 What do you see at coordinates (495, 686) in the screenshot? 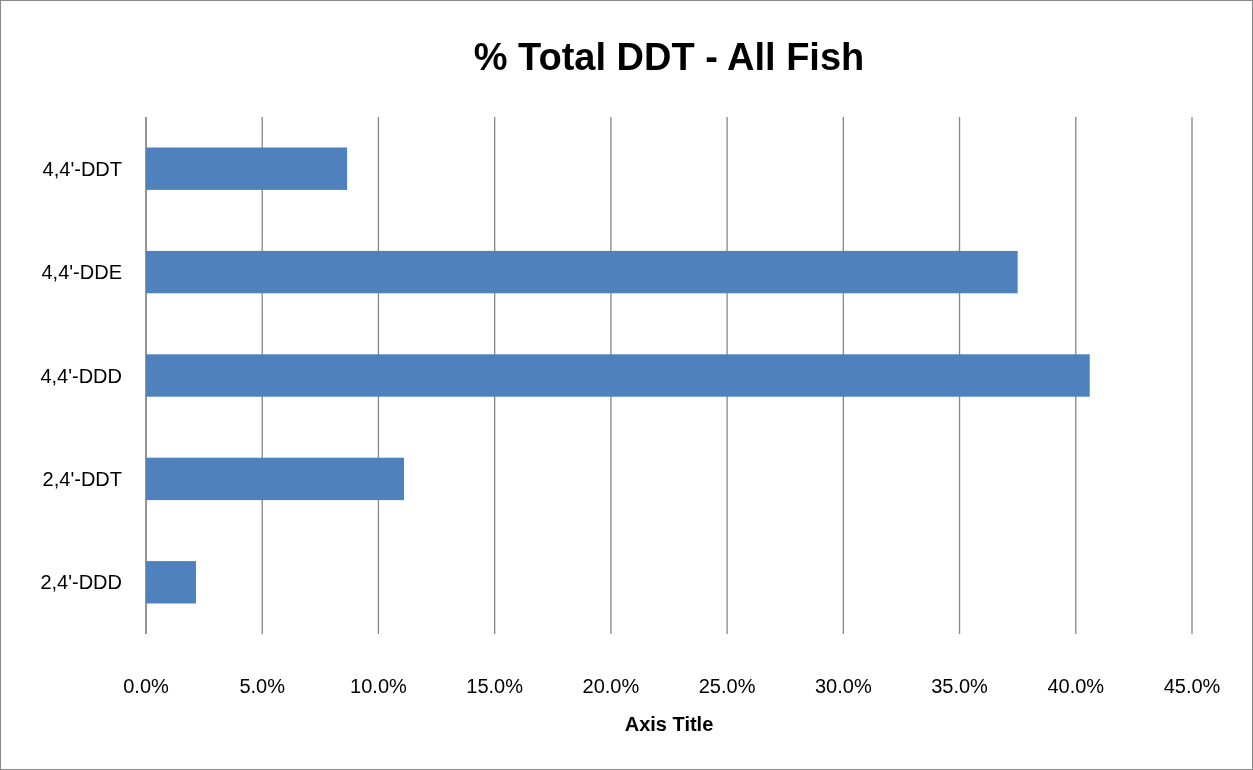
I see `x-tick-label: 15.0%` at bounding box center [495, 686].